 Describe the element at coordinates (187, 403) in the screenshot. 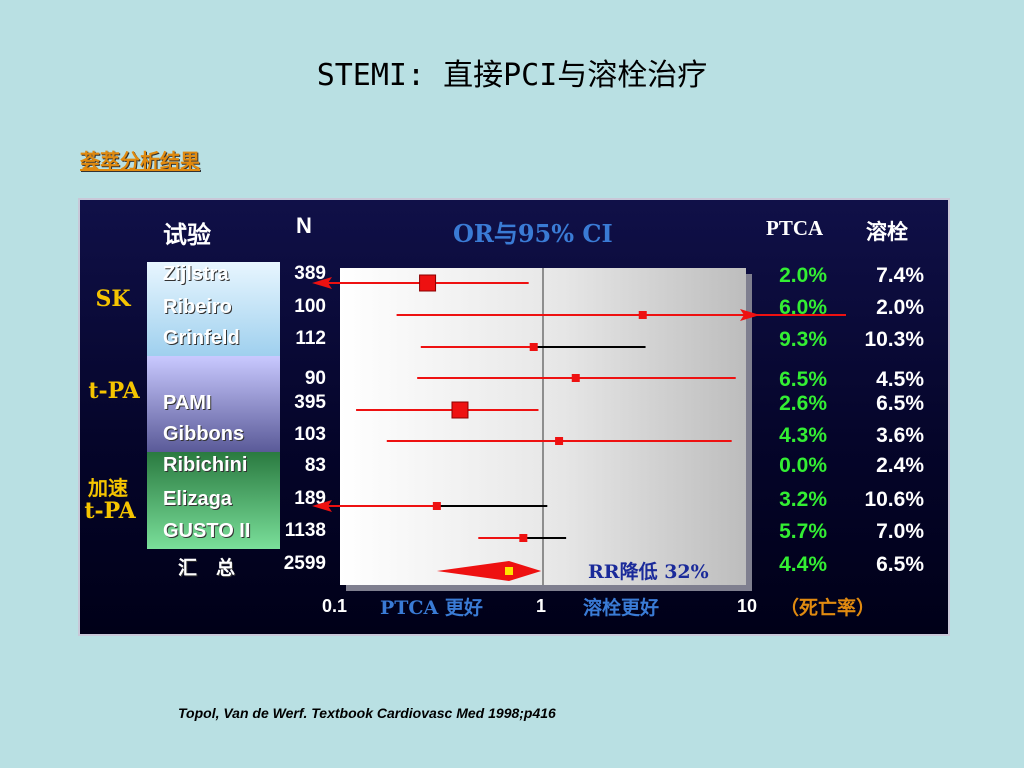

I see `trial-name-pami: PAMI` at that location.